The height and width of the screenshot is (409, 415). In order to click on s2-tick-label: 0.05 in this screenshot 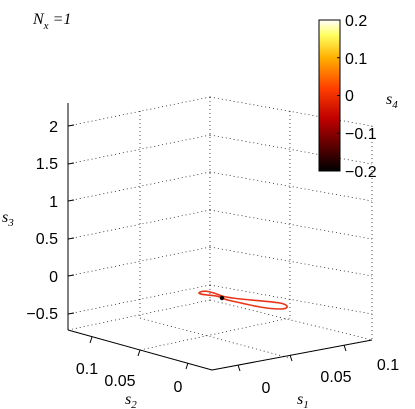, I will do `click(119, 381)`.